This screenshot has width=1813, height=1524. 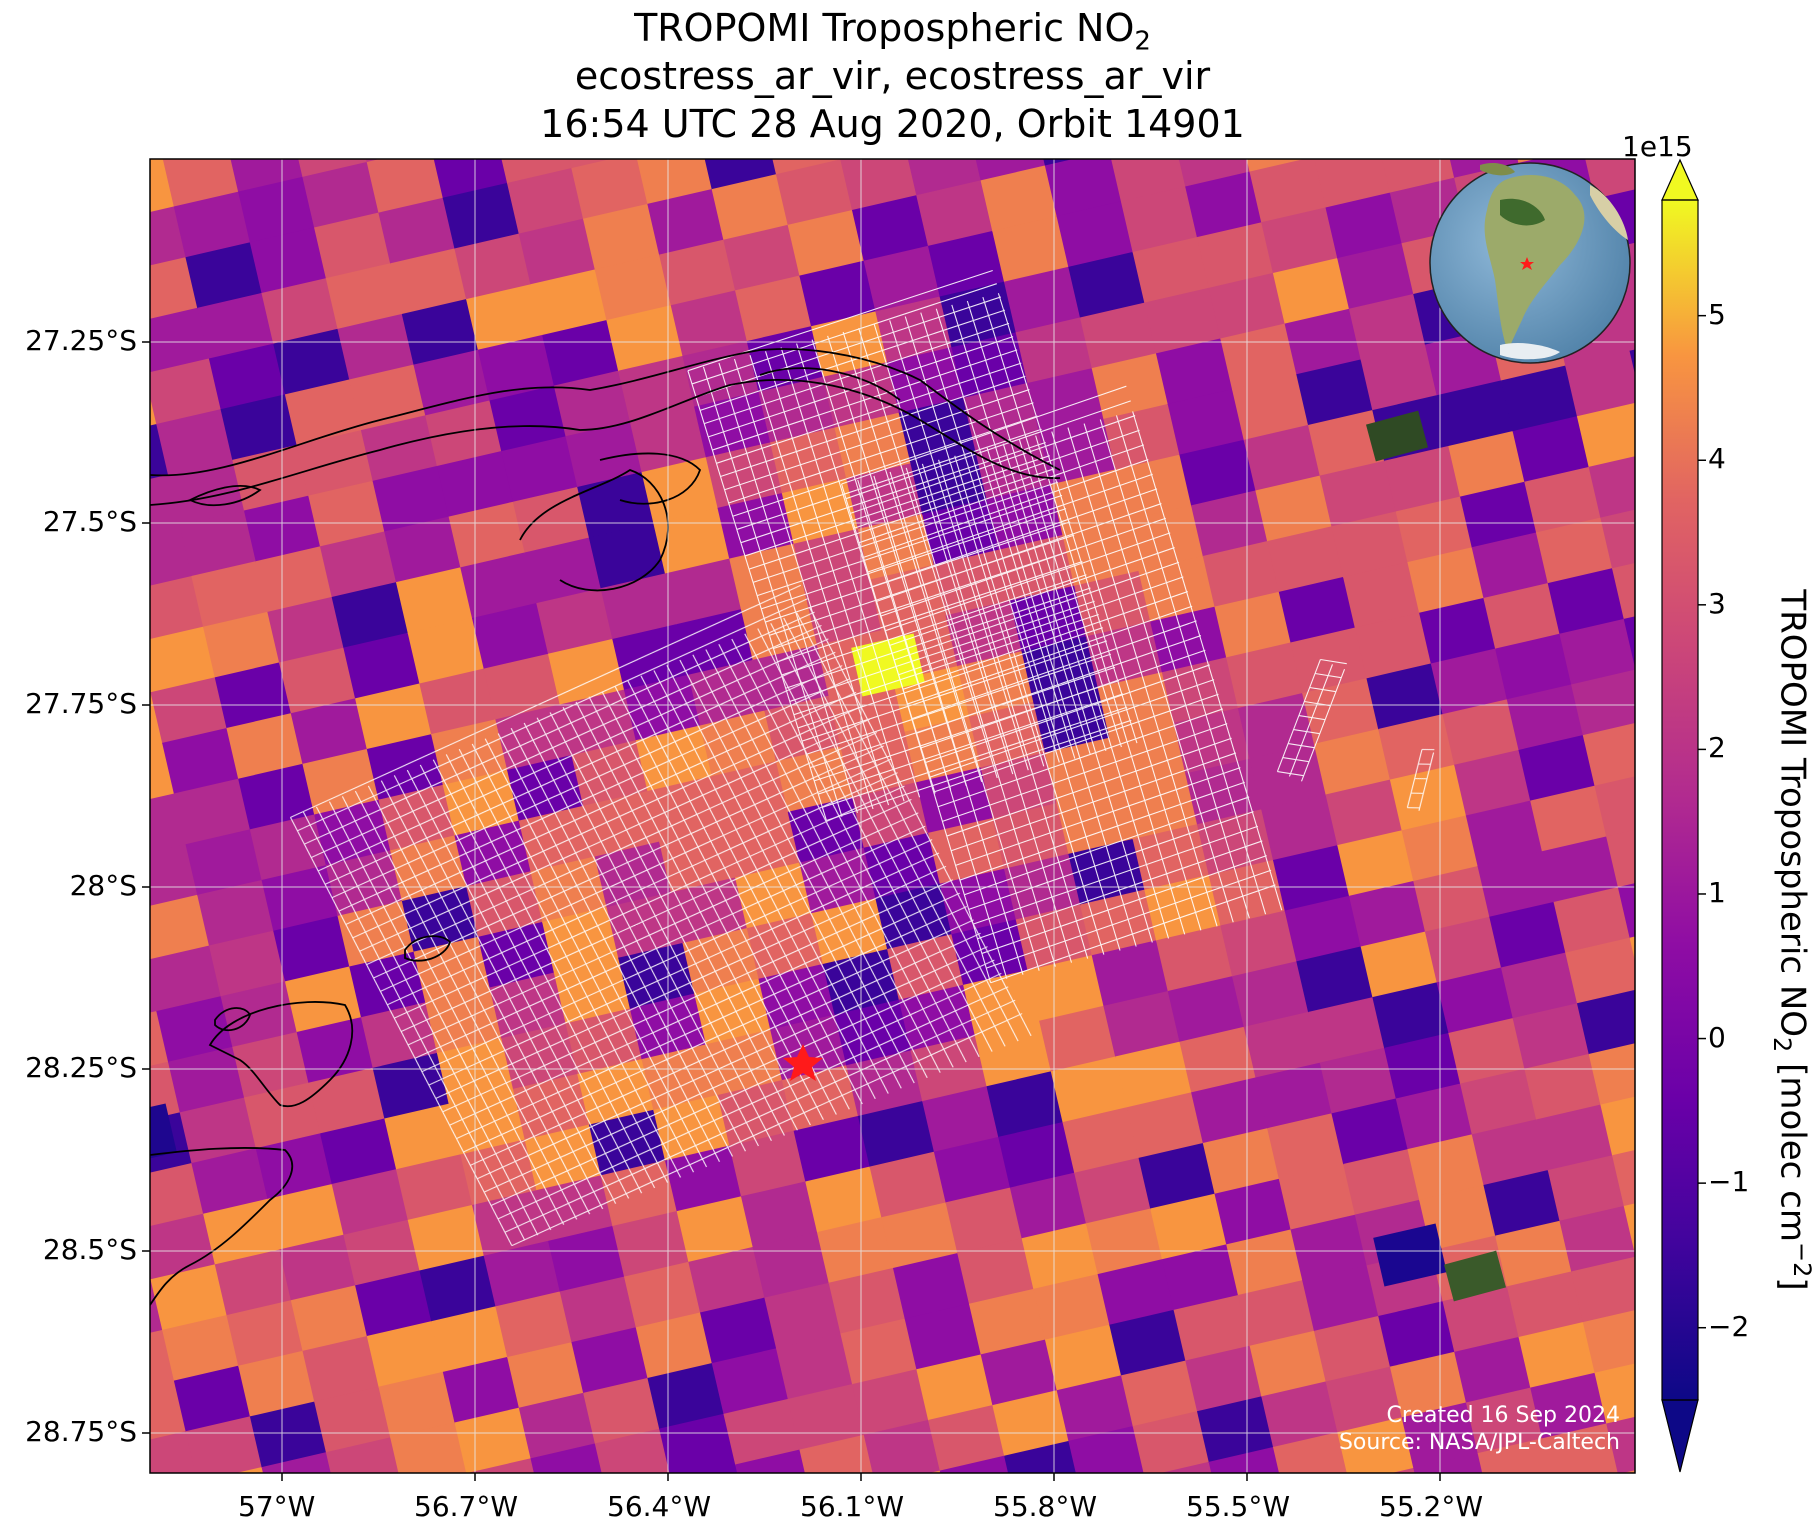 What do you see at coordinates (659, 1506) in the screenshot?
I see `lon-tick-label: 56.4°W` at bounding box center [659, 1506].